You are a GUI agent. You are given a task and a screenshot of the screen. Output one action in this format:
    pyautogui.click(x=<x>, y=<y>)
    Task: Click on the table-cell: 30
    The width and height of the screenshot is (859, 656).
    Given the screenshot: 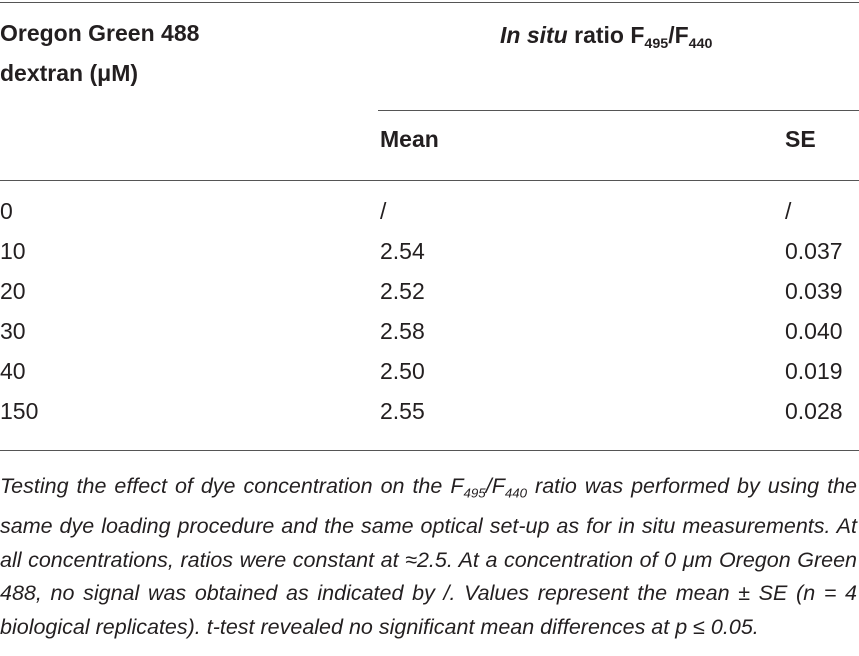 What is the action you would take?
    pyautogui.click(x=13, y=331)
    